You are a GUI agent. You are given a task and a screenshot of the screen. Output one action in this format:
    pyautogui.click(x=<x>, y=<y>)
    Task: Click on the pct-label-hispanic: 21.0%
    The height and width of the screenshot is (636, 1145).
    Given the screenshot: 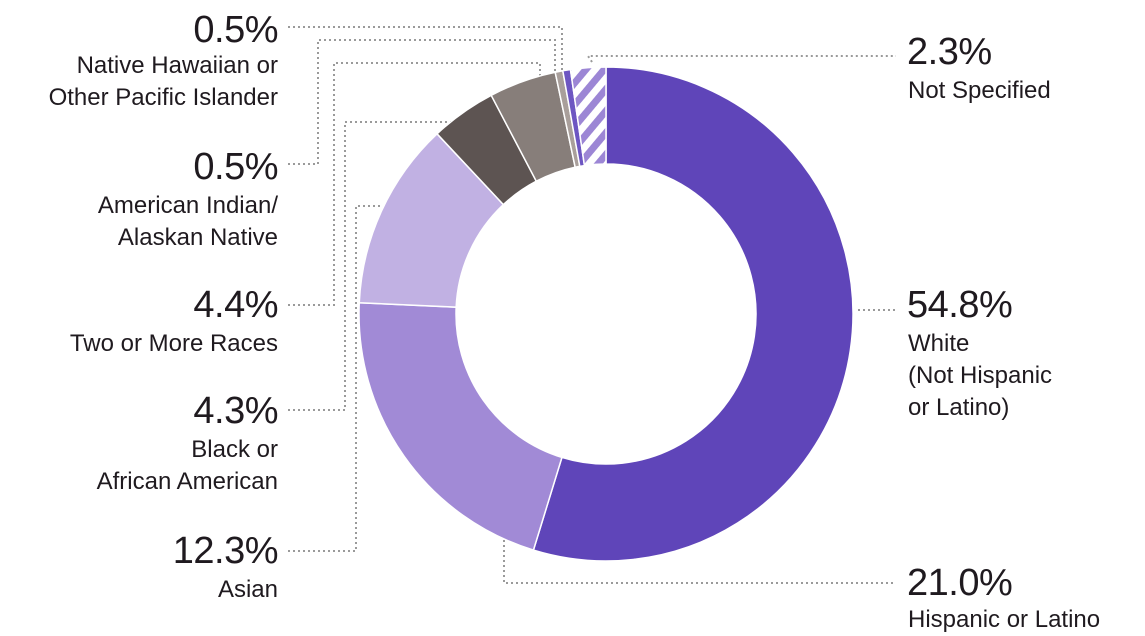 What is the action you would take?
    pyautogui.click(x=960, y=583)
    